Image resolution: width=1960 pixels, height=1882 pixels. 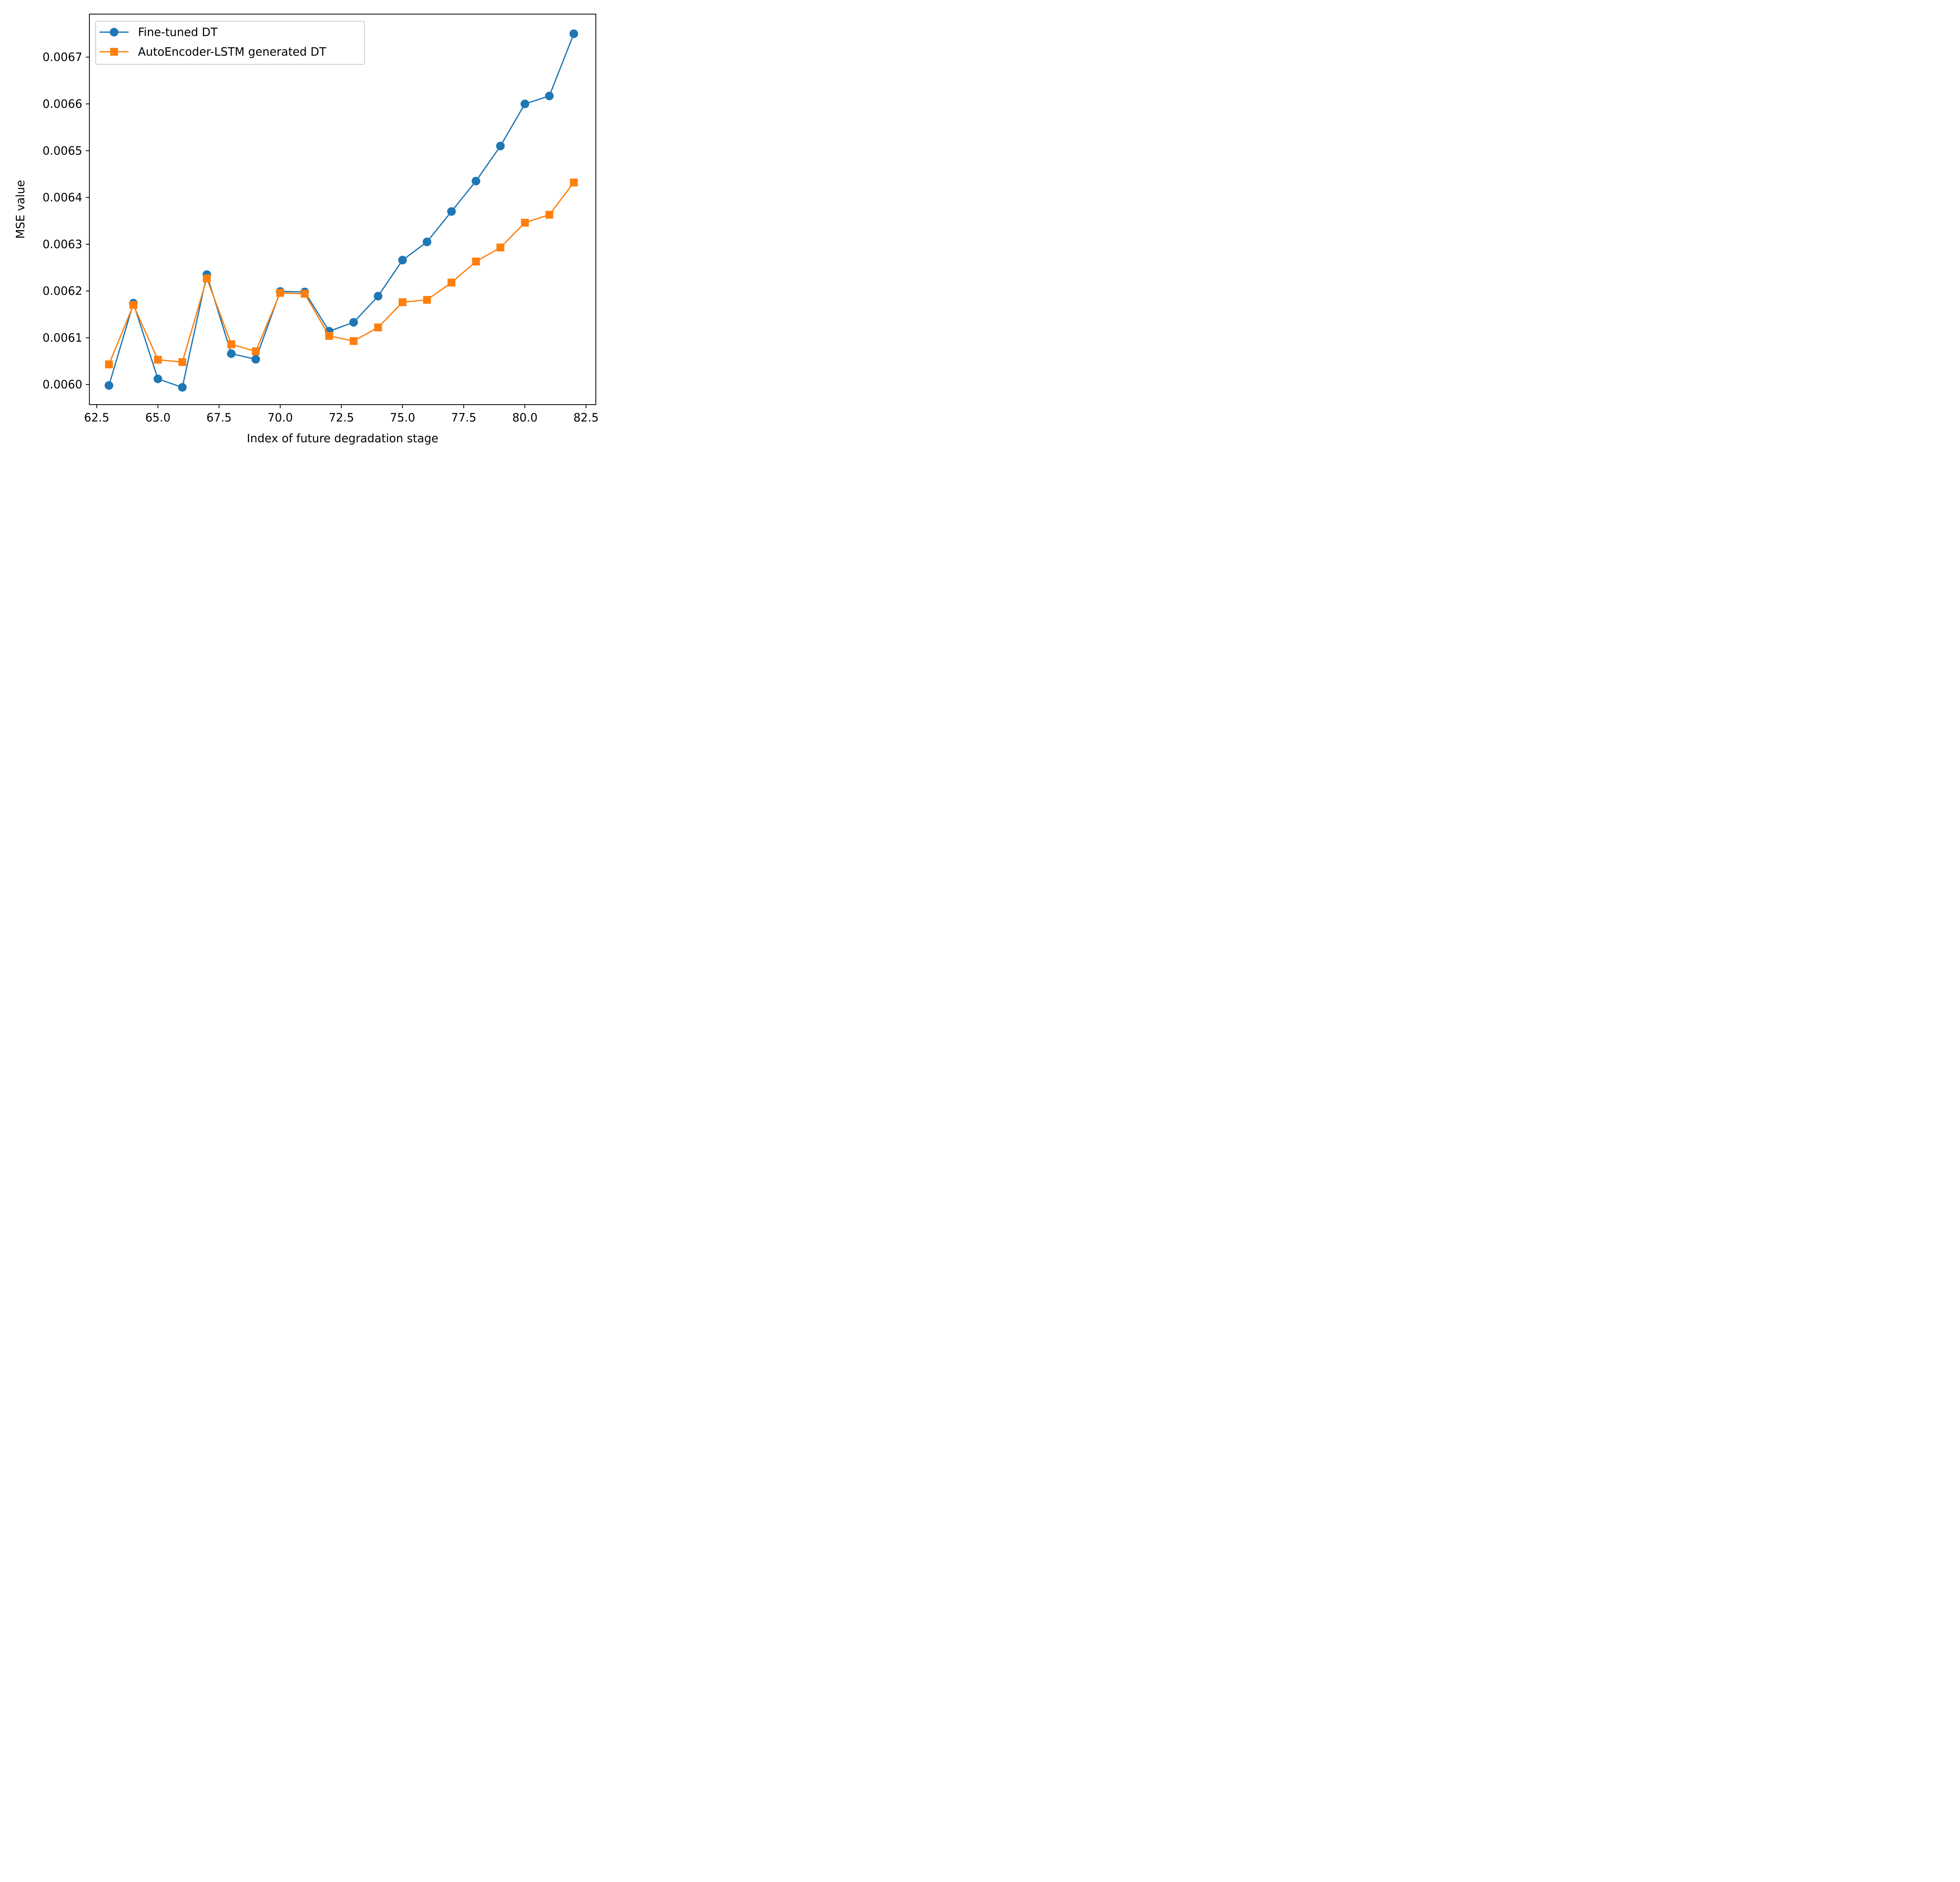 I want to click on legend-label-fine-tuned: Fine-tuned DT, so click(x=178, y=32).